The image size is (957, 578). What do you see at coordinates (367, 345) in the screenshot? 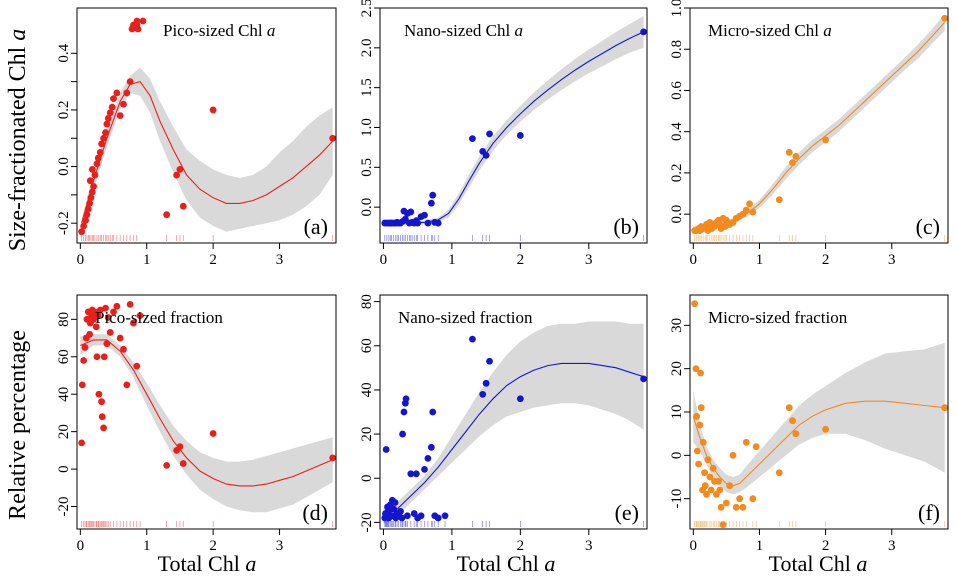
I see `panel-e-ytick-label: 60` at bounding box center [367, 345].